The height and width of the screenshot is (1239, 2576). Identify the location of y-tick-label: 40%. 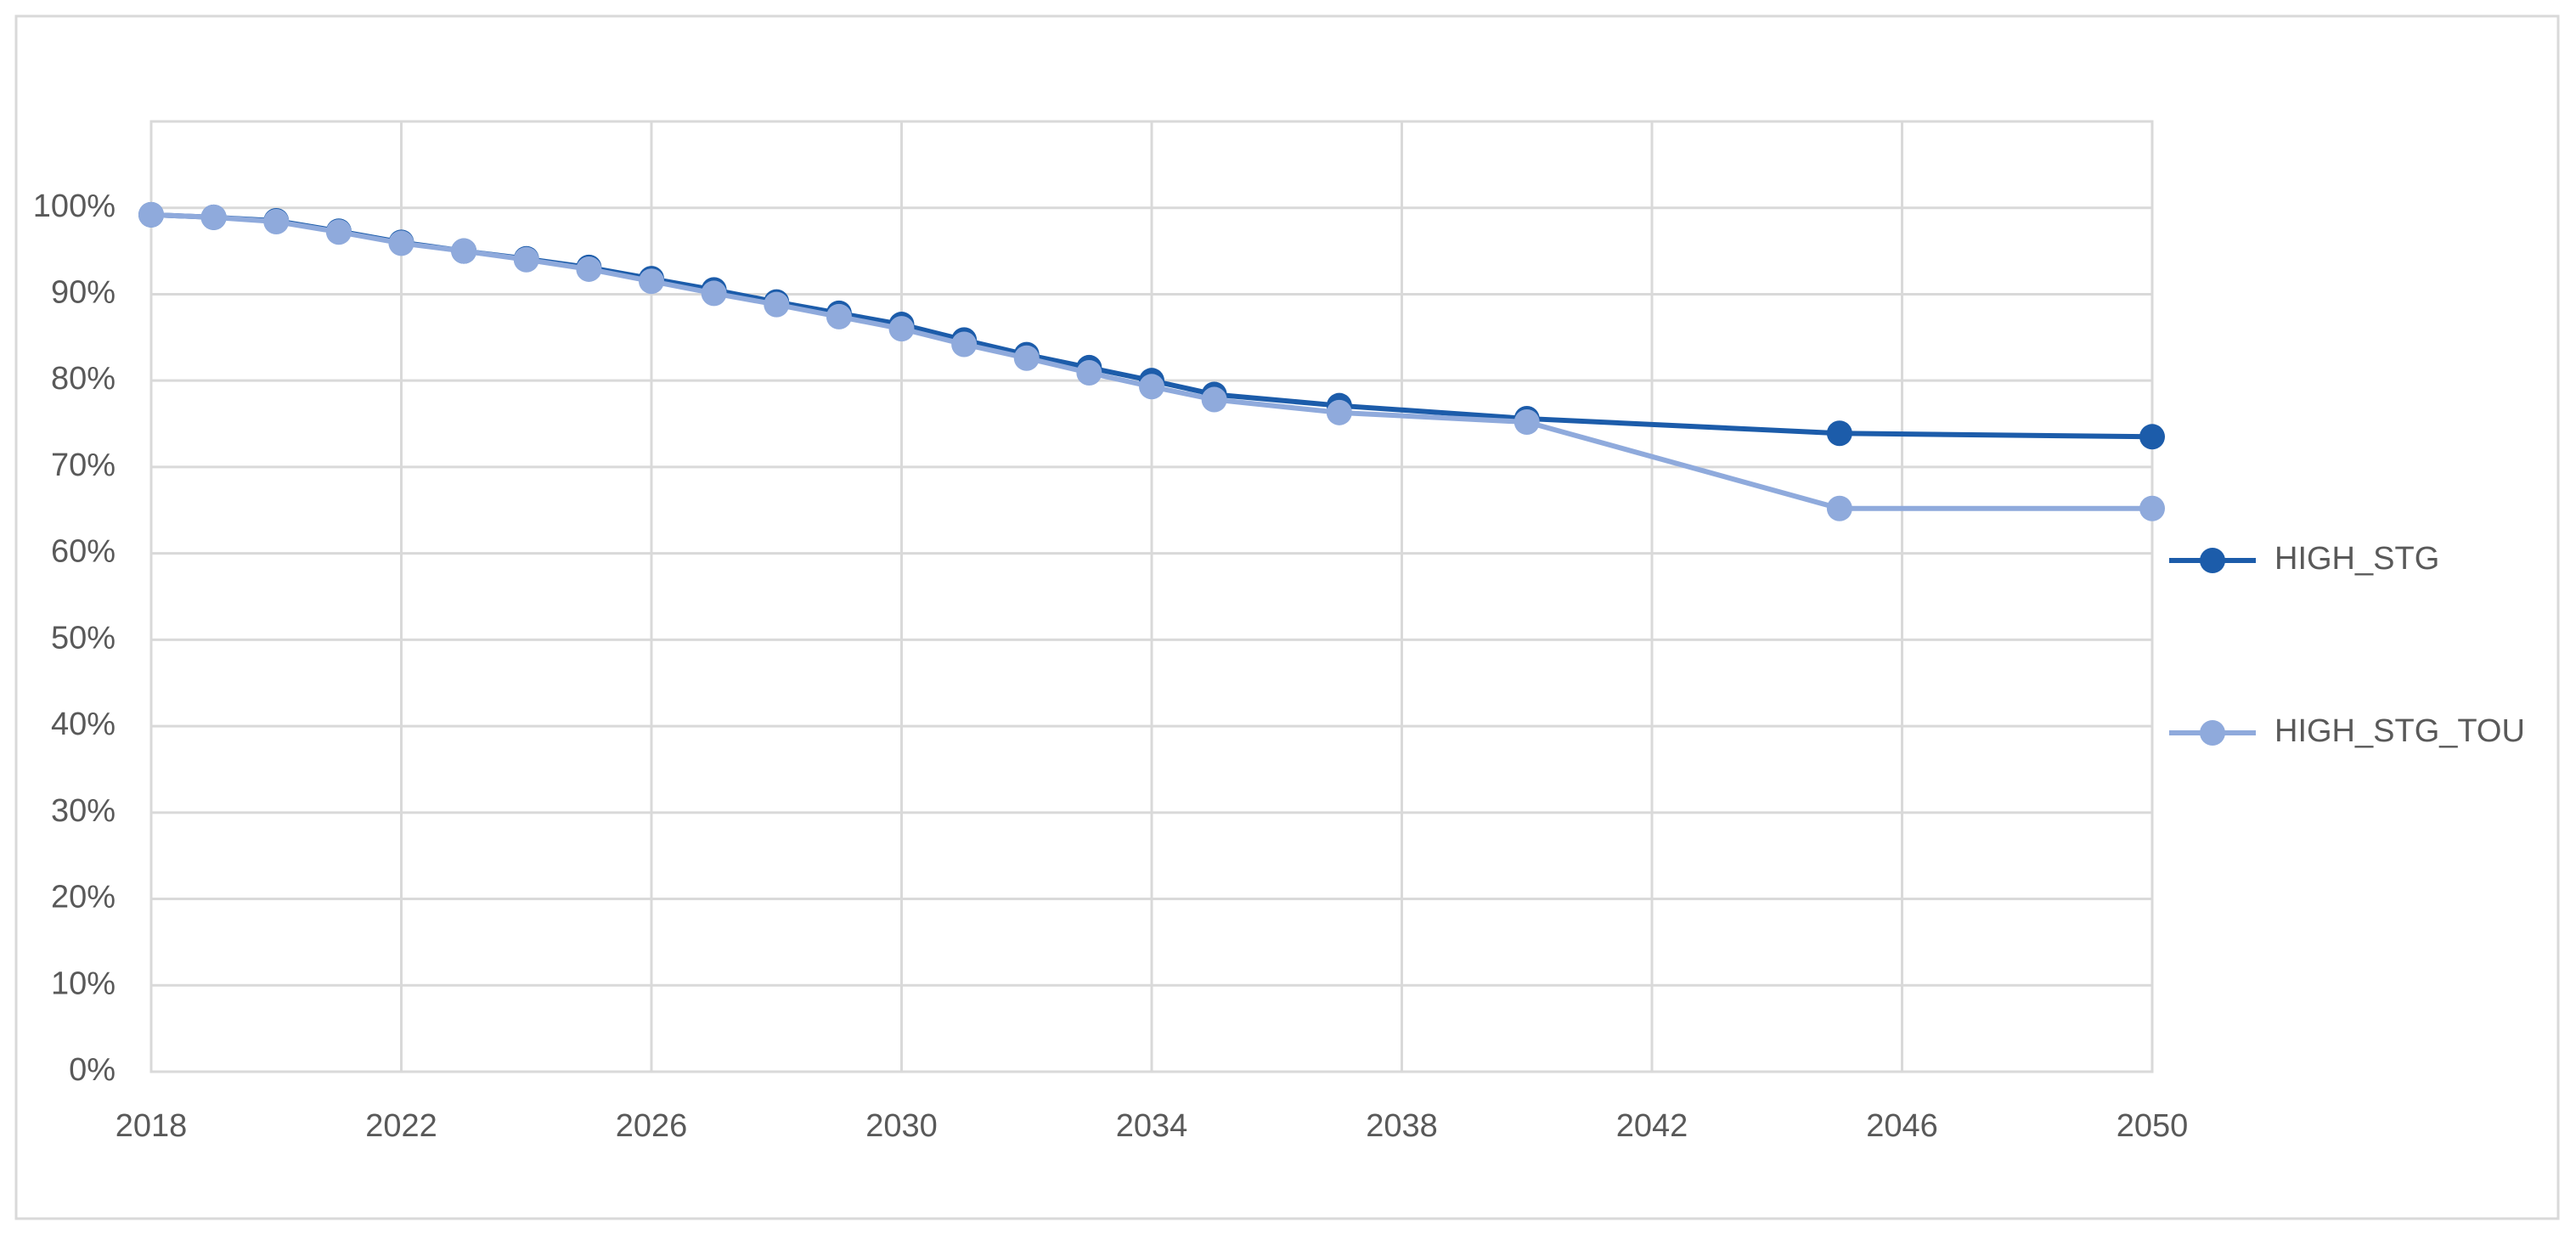
(83, 725).